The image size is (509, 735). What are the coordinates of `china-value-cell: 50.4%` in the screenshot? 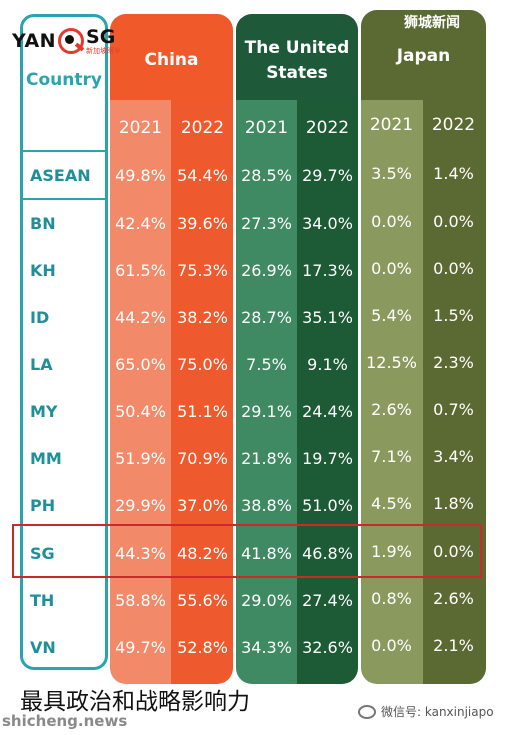 It's located at (140, 411).